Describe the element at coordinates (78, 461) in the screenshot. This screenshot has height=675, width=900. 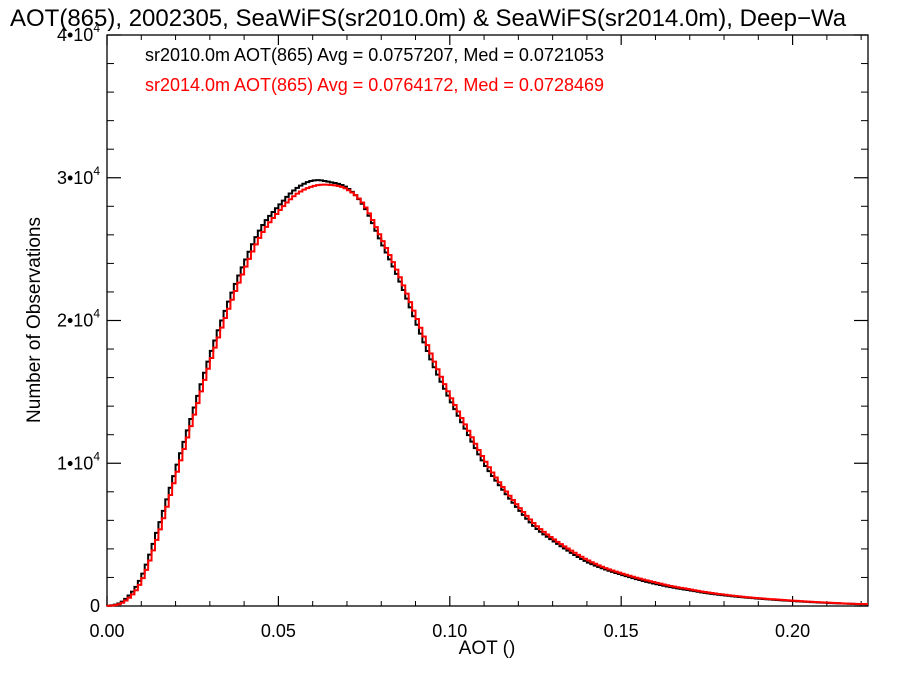
I see `y-tick-label: 1•104` at that location.